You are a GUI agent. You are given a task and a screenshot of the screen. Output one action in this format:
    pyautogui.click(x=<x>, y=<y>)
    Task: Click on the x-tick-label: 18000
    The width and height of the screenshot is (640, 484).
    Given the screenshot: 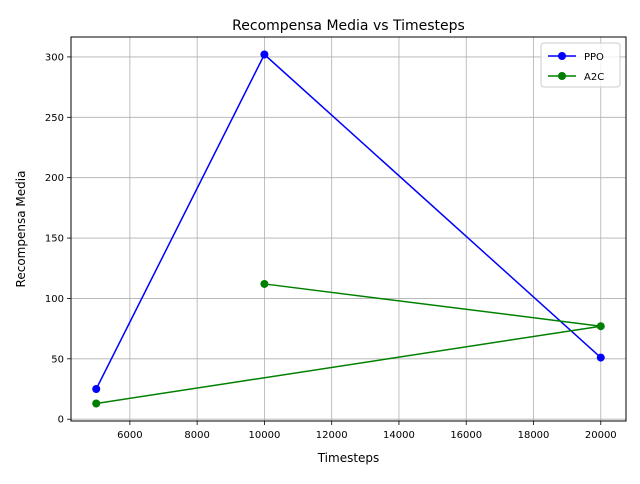 What is the action you would take?
    pyautogui.click(x=534, y=435)
    